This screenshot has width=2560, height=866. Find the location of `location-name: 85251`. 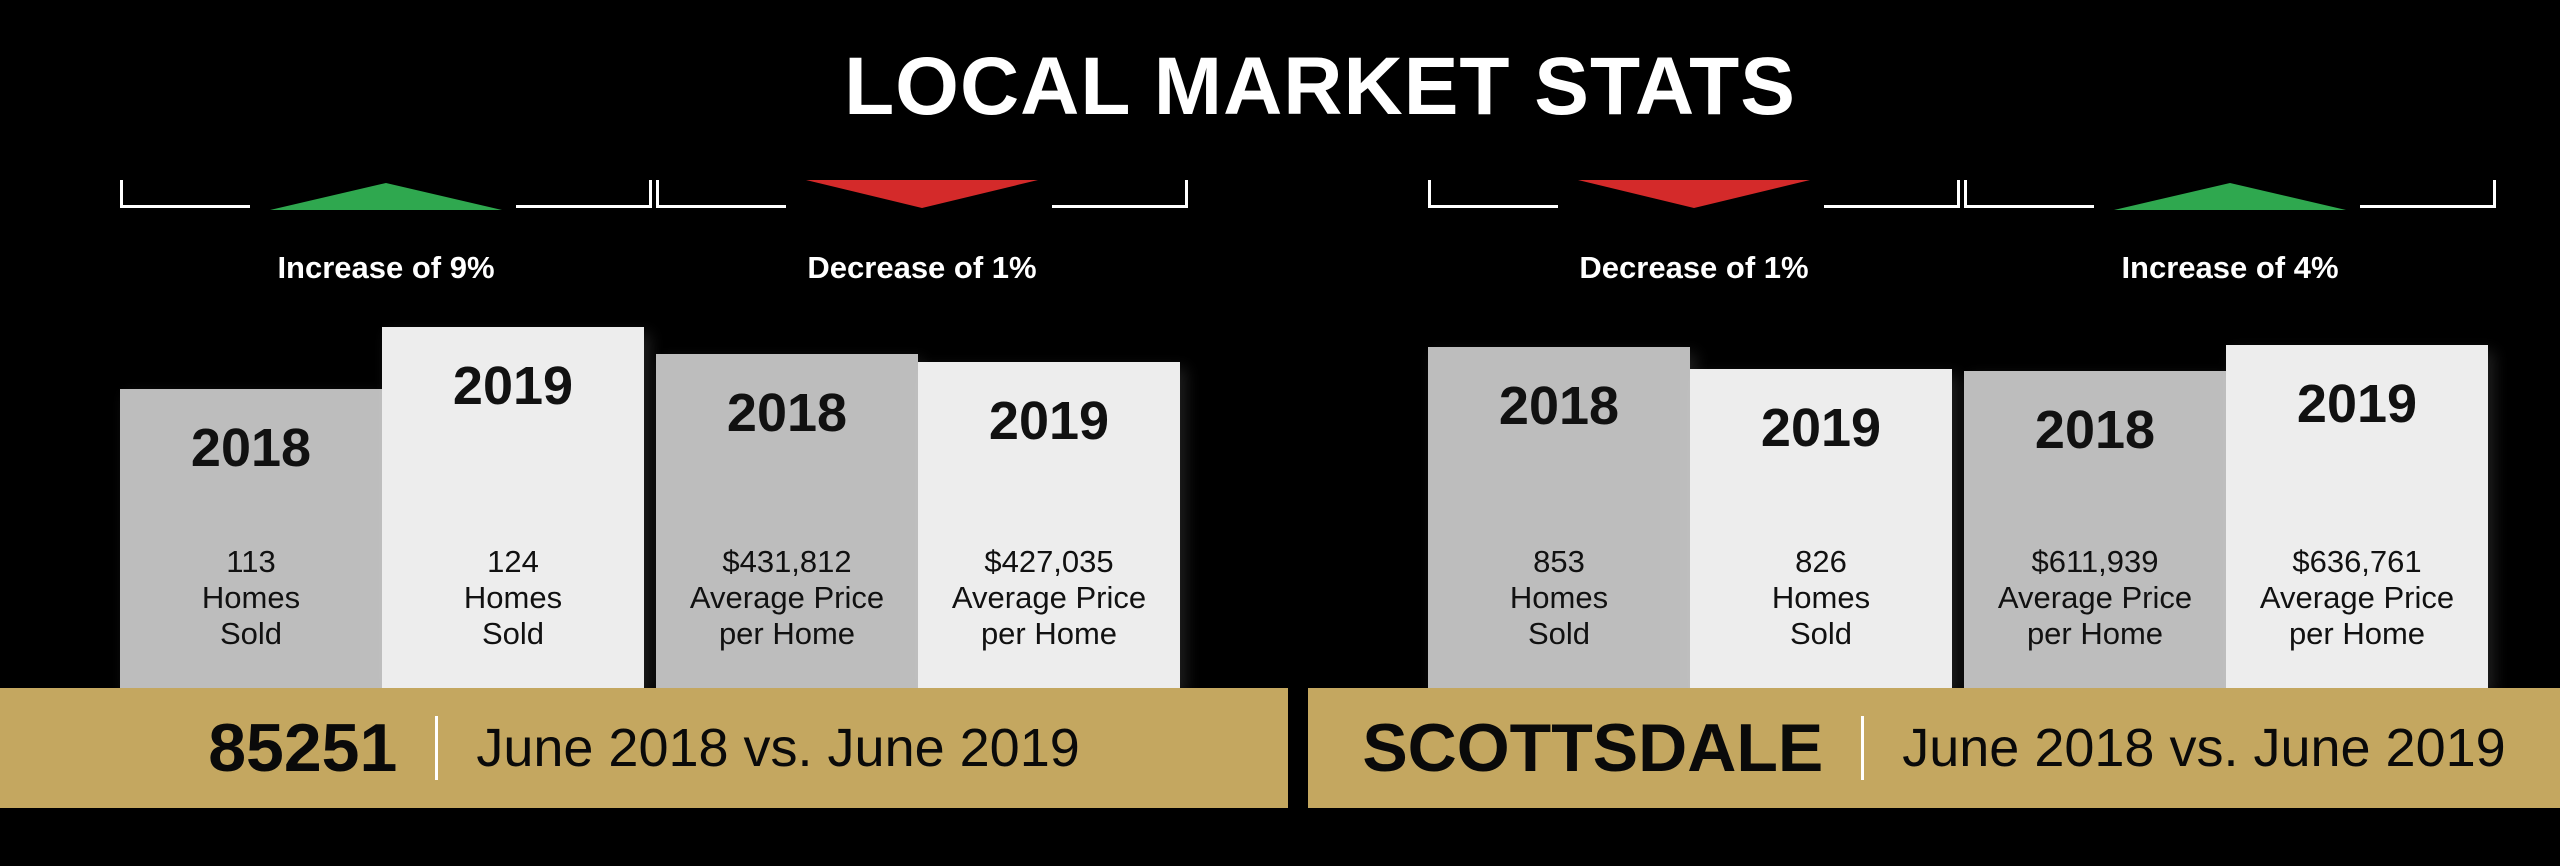

location-name: 85251 is located at coordinates (303, 748).